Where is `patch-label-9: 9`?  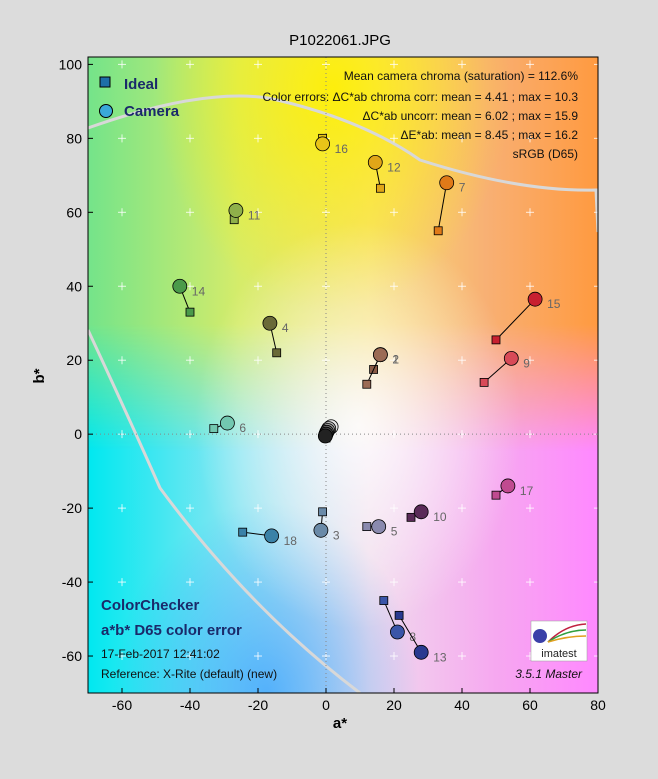
patch-label-9: 9 is located at coordinates (526, 363).